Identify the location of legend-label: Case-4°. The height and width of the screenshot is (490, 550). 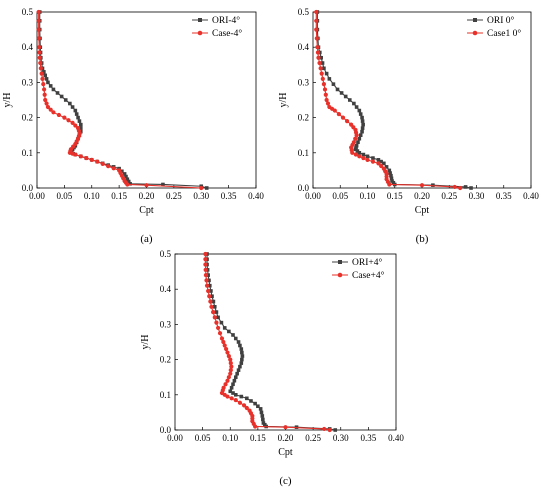
(227, 33).